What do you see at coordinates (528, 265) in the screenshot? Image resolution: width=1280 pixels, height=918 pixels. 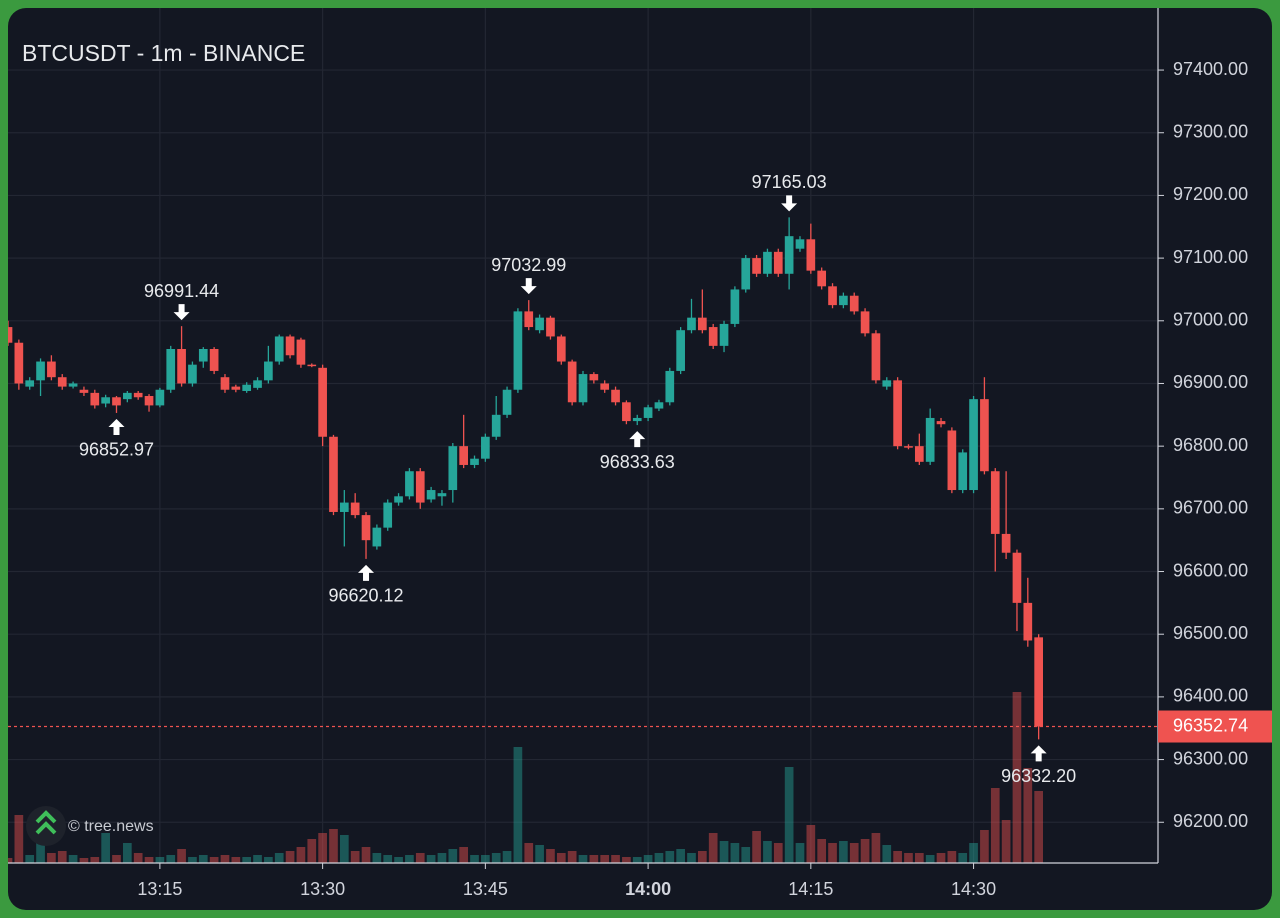 I see `high-label: 97032.99` at bounding box center [528, 265].